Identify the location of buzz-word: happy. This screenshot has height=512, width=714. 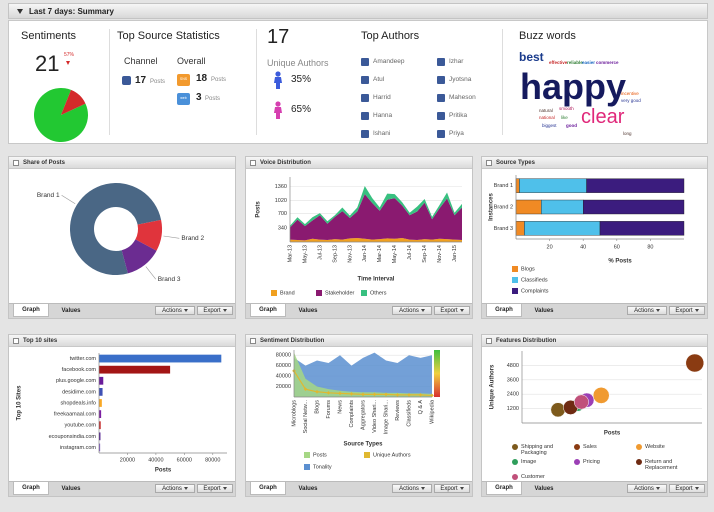
(573, 86).